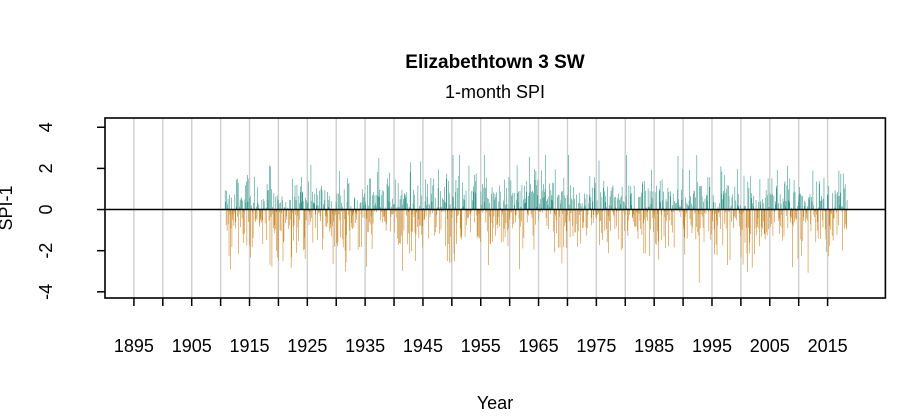 The image size is (900, 420). I want to click on x-tick-label: 2005, so click(770, 346).